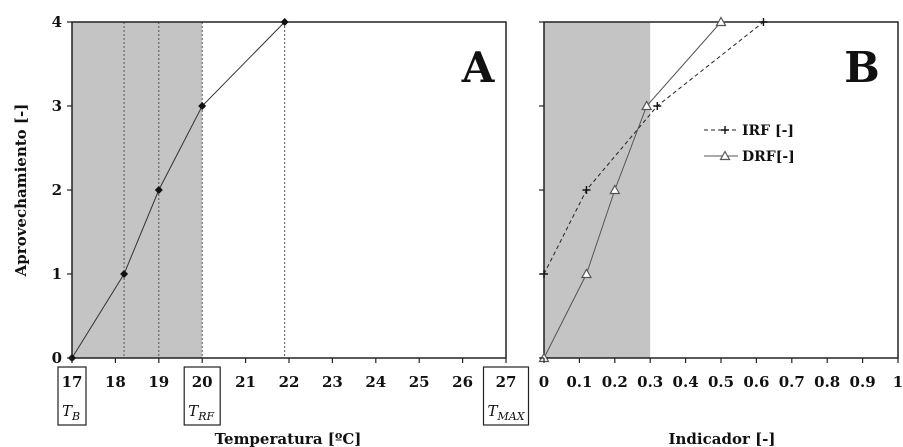  What do you see at coordinates (201, 412) in the screenshot?
I see `special-tick-symbol: TRF` at bounding box center [201, 412].